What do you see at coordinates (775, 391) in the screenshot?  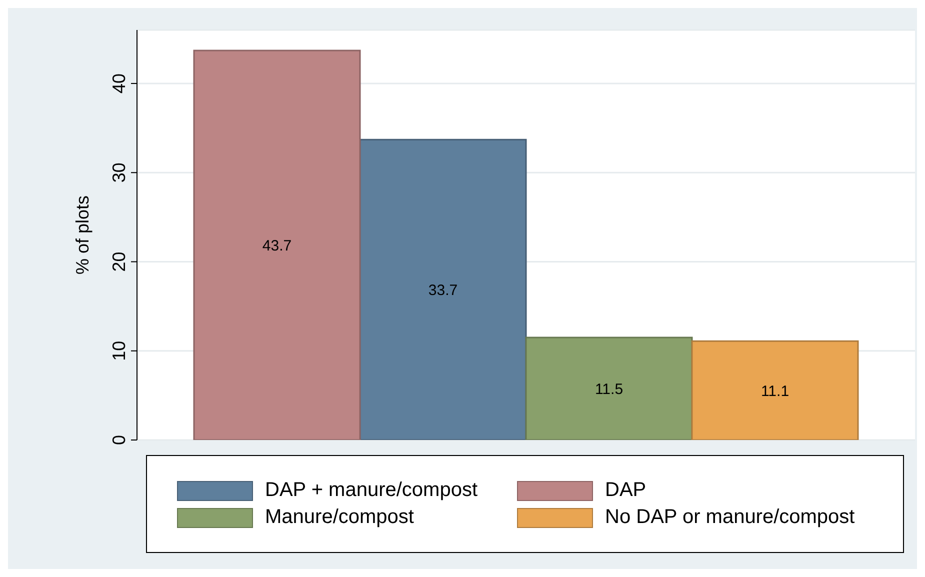 I see `data-label: 11.1` at bounding box center [775, 391].